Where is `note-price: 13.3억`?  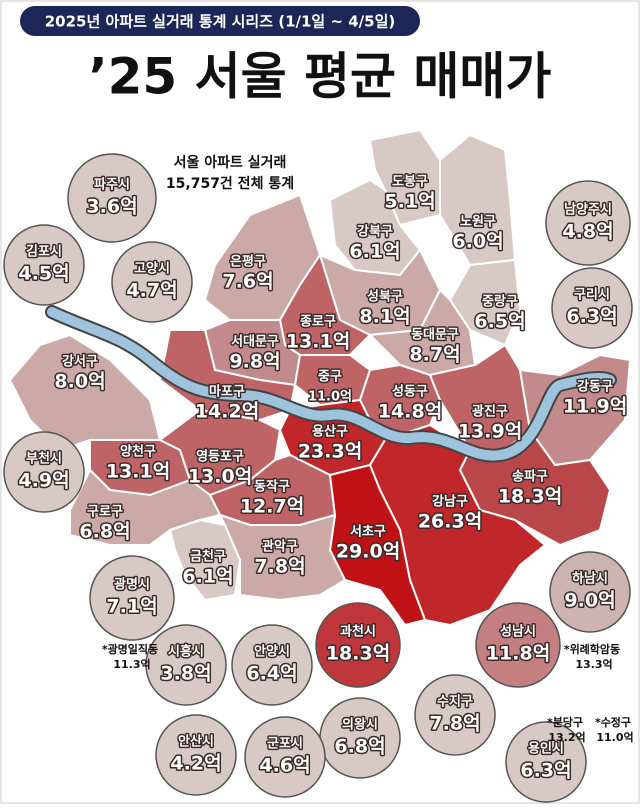
note-price: 13.3억 is located at coordinates (593, 664).